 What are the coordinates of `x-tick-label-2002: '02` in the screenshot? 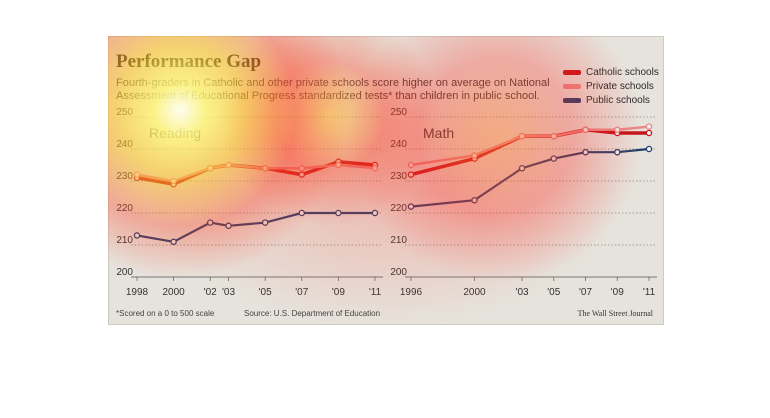 It's located at (210, 292).